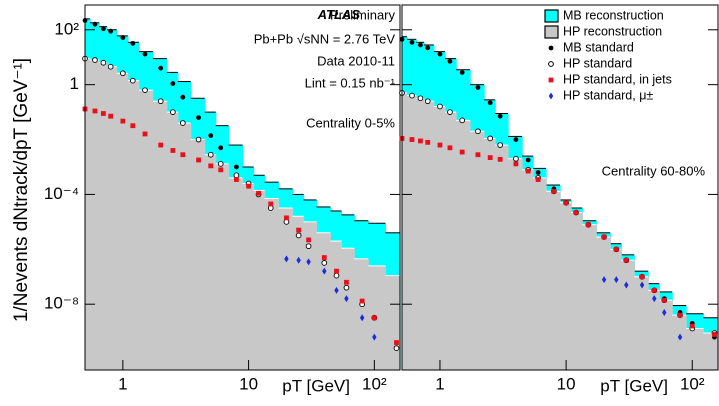 The height and width of the screenshot is (406, 719). What do you see at coordinates (248, 383) in the screenshot?
I see `x-tick-label: 10` at bounding box center [248, 383].